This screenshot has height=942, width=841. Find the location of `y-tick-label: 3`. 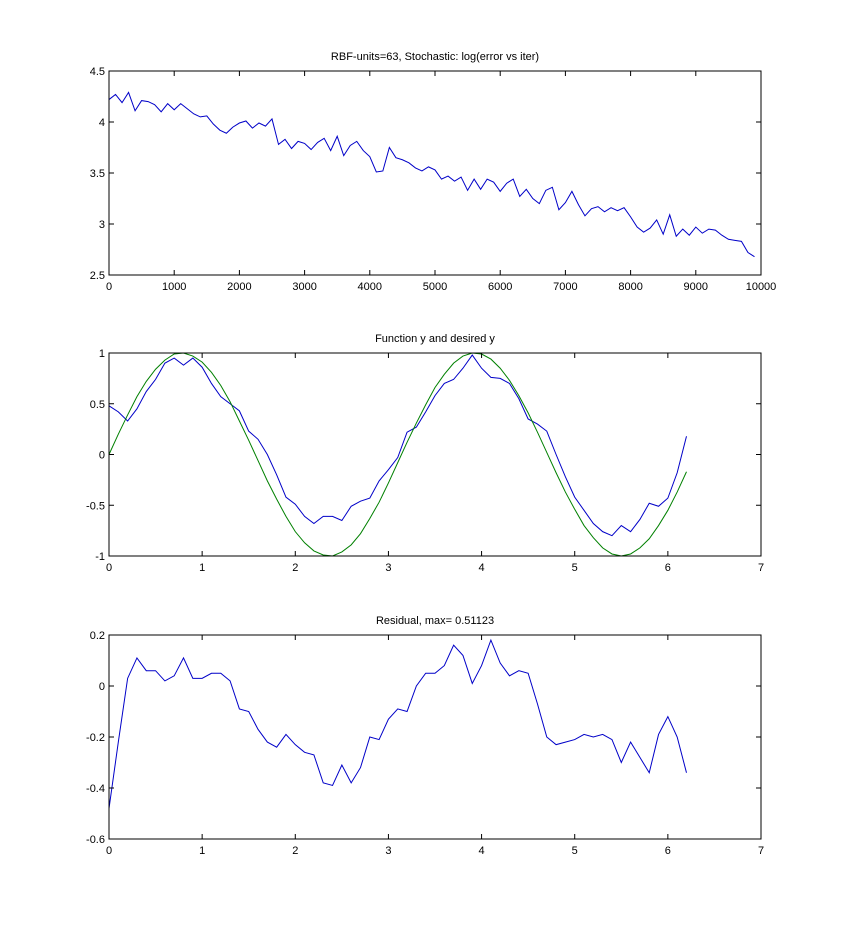

y-tick-label: 3 is located at coordinates (102, 225).